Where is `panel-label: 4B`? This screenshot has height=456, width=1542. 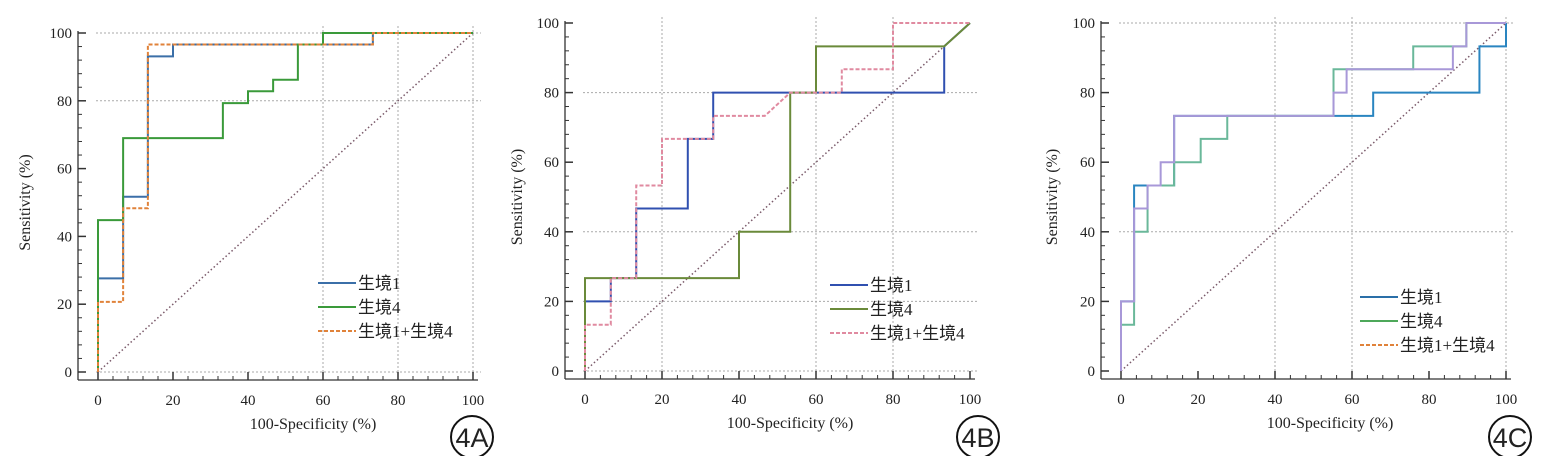
panel-label: 4B is located at coordinates (977, 438).